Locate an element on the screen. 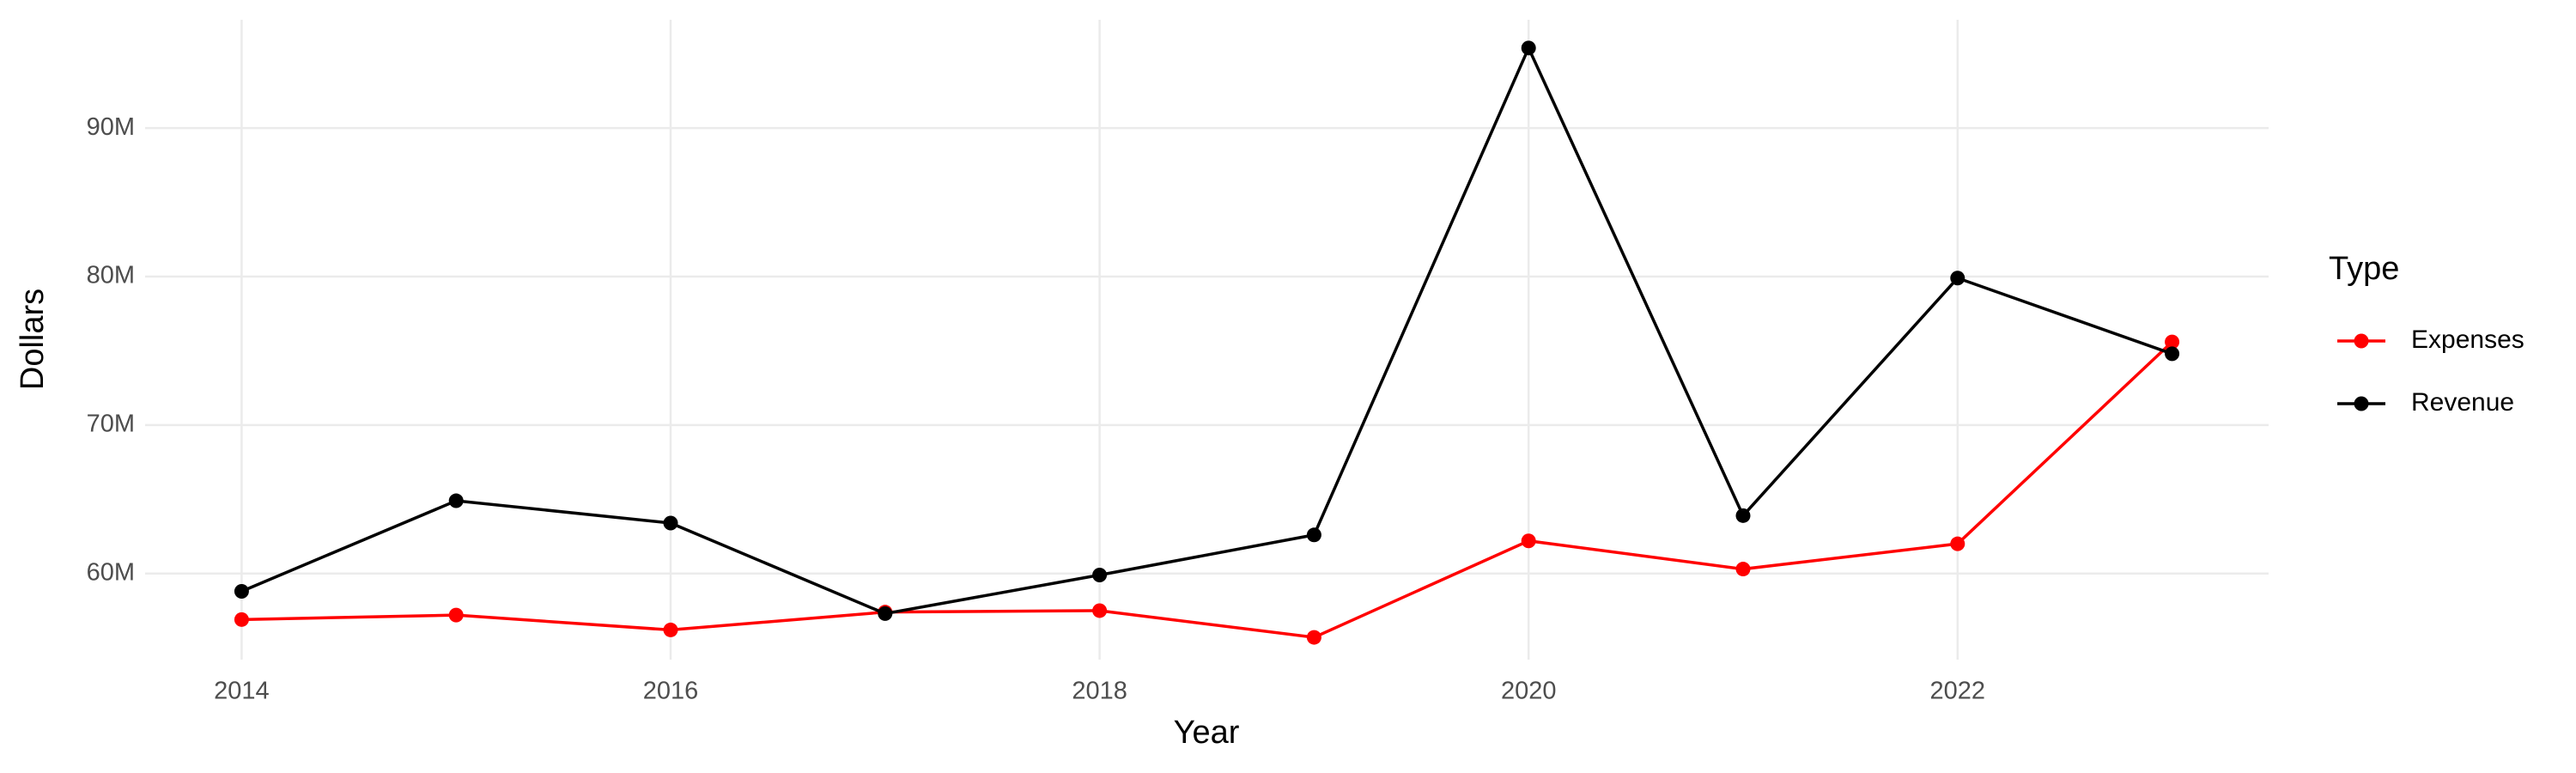 This screenshot has height=773, width=2576. x-tick-label: 2016 is located at coordinates (671, 691).